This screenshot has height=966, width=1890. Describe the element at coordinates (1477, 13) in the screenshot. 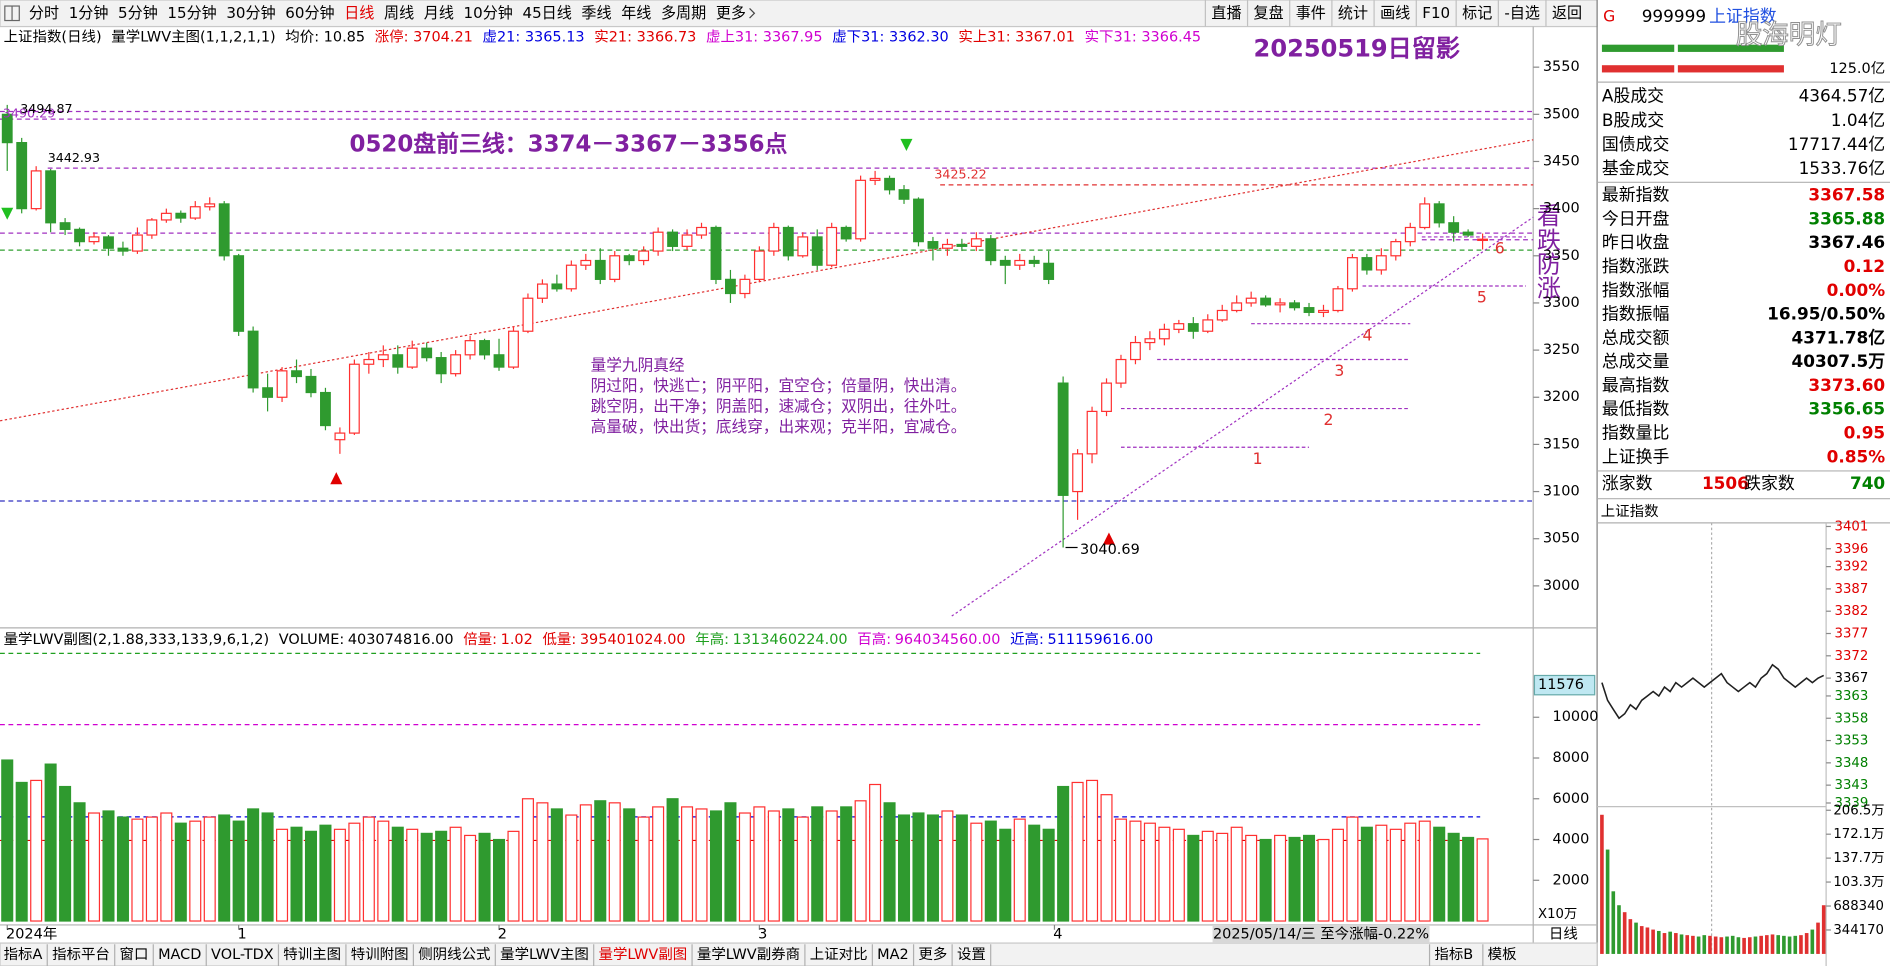

I see `toolbar-button: 标记` at that location.